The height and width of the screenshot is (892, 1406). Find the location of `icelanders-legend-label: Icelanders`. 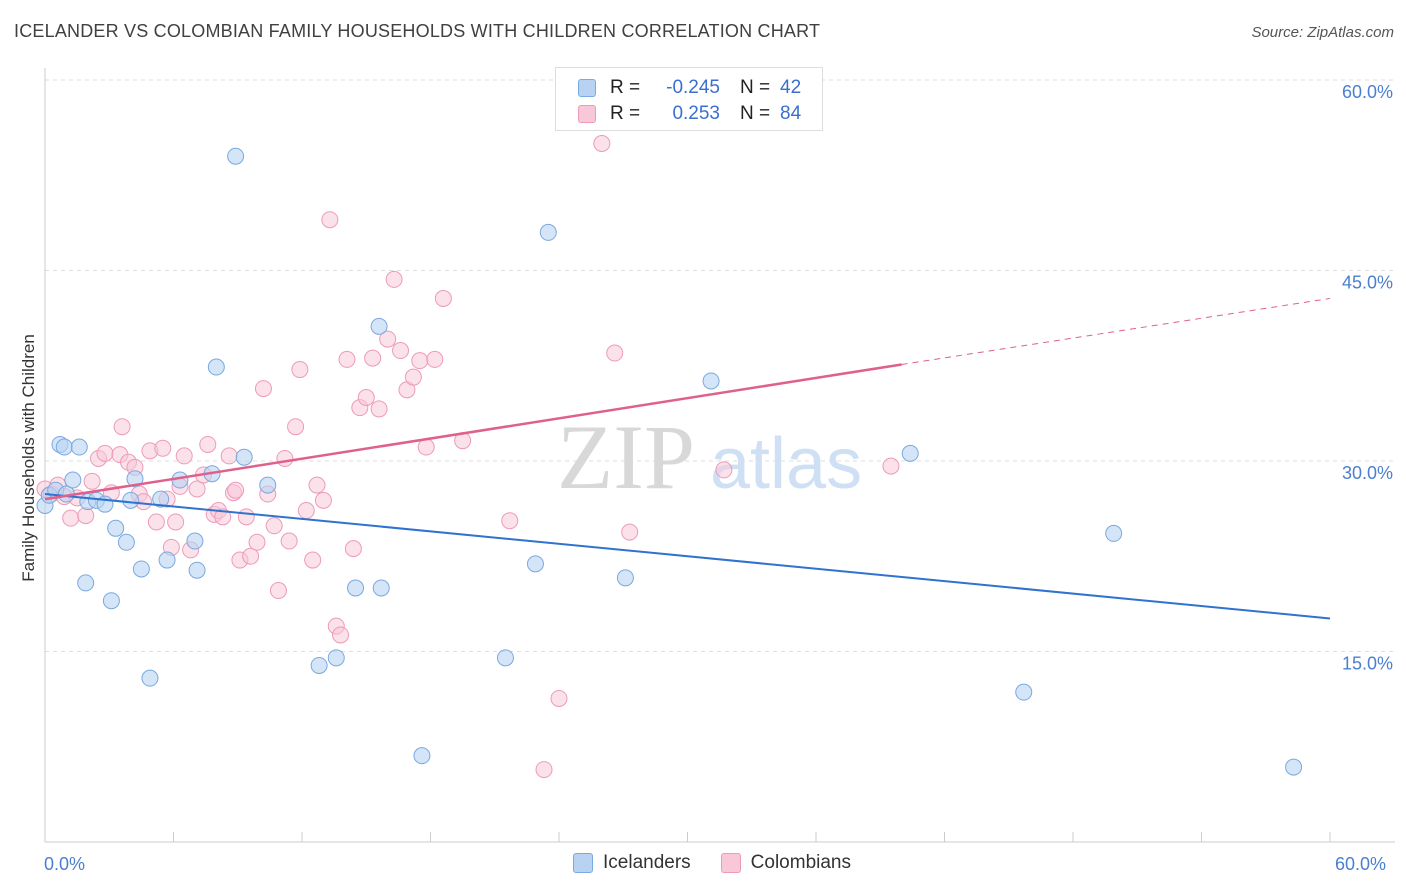

icelanders-legend-label: Icelanders is located at coordinates (647, 862).